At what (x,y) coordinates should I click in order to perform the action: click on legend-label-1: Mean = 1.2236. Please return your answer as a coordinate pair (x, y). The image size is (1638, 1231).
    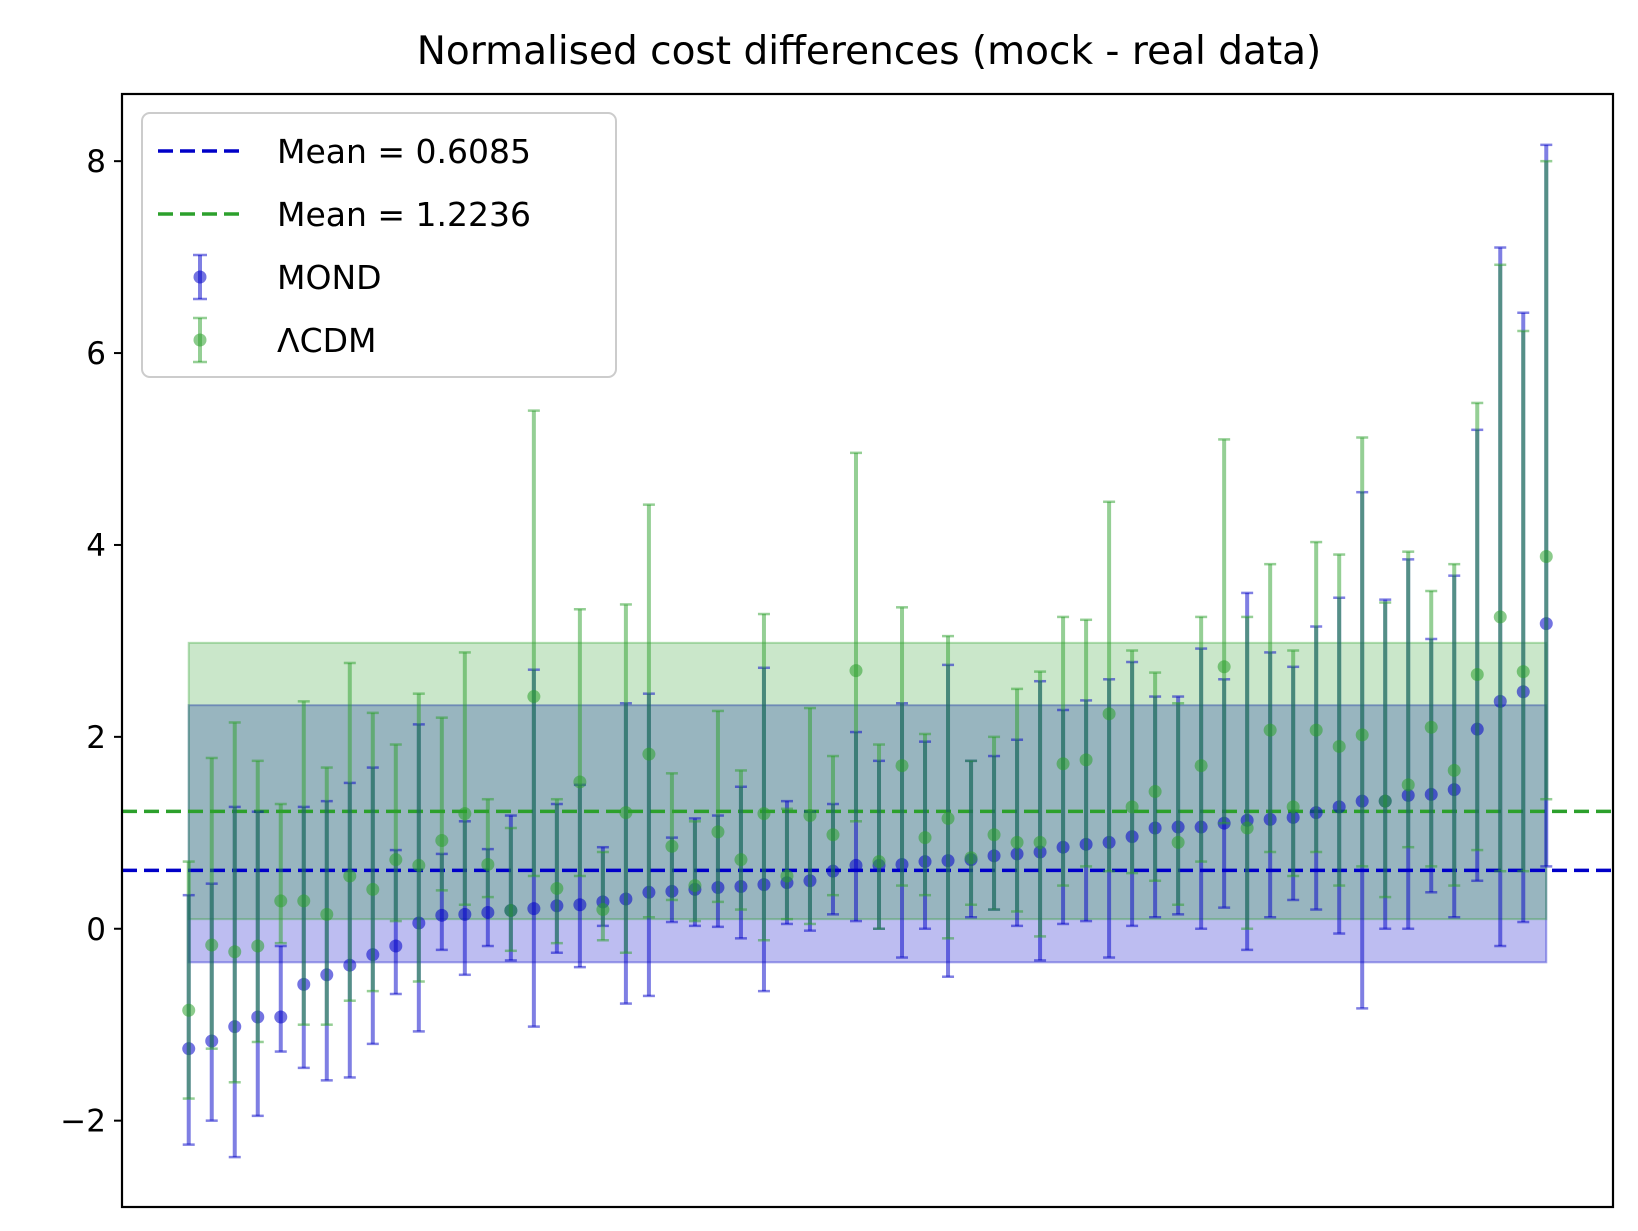
    Looking at the image, I should click on (404, 214).